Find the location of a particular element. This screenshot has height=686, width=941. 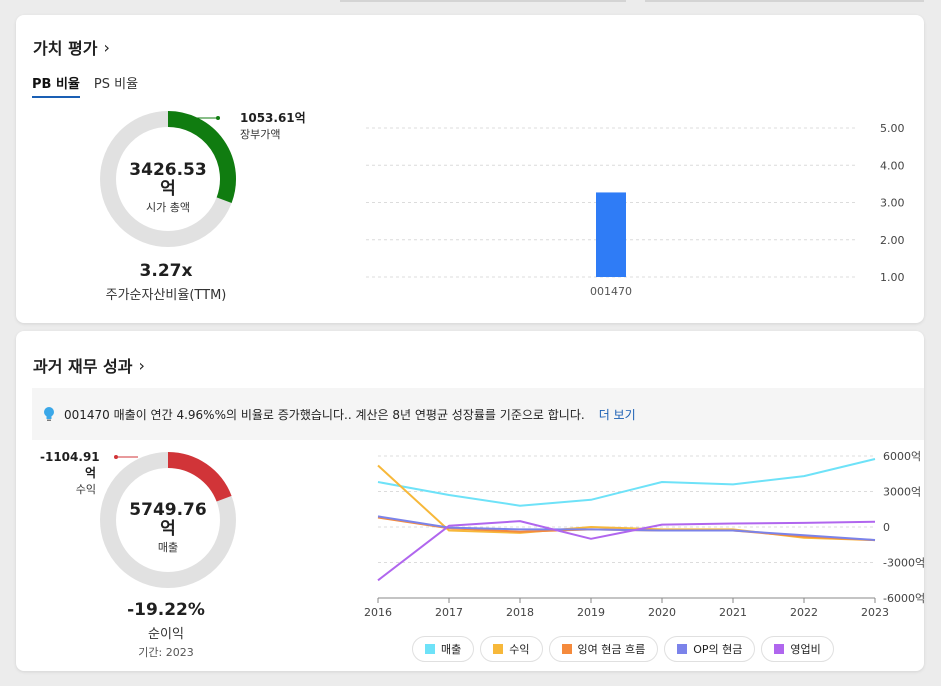

revenue-unit: 억 is located at coordinates (168, 529).